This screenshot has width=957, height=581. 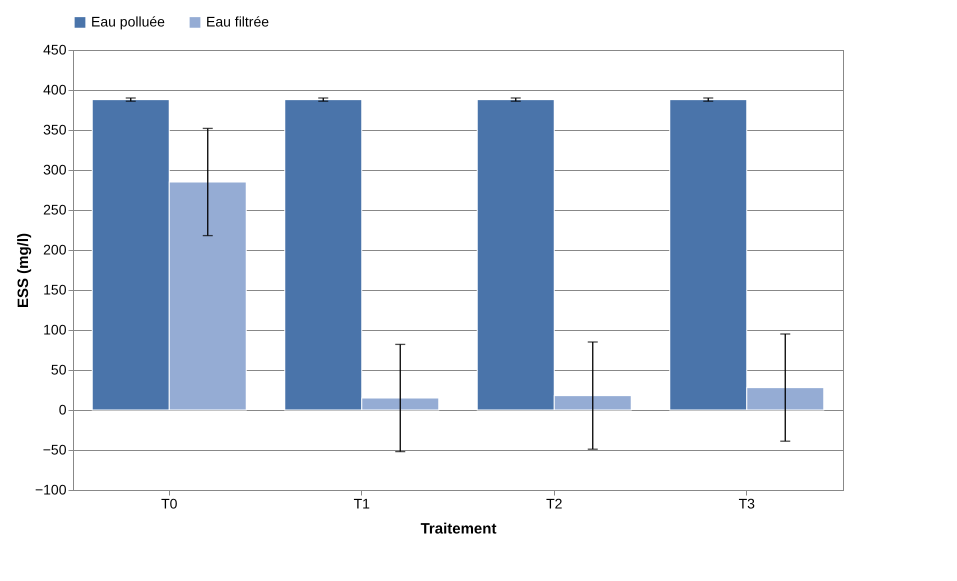 What do you see at coordinates (62, 410) in the screenshot?
I see `y-tick-label: 0` at bounding box center [62, 410].